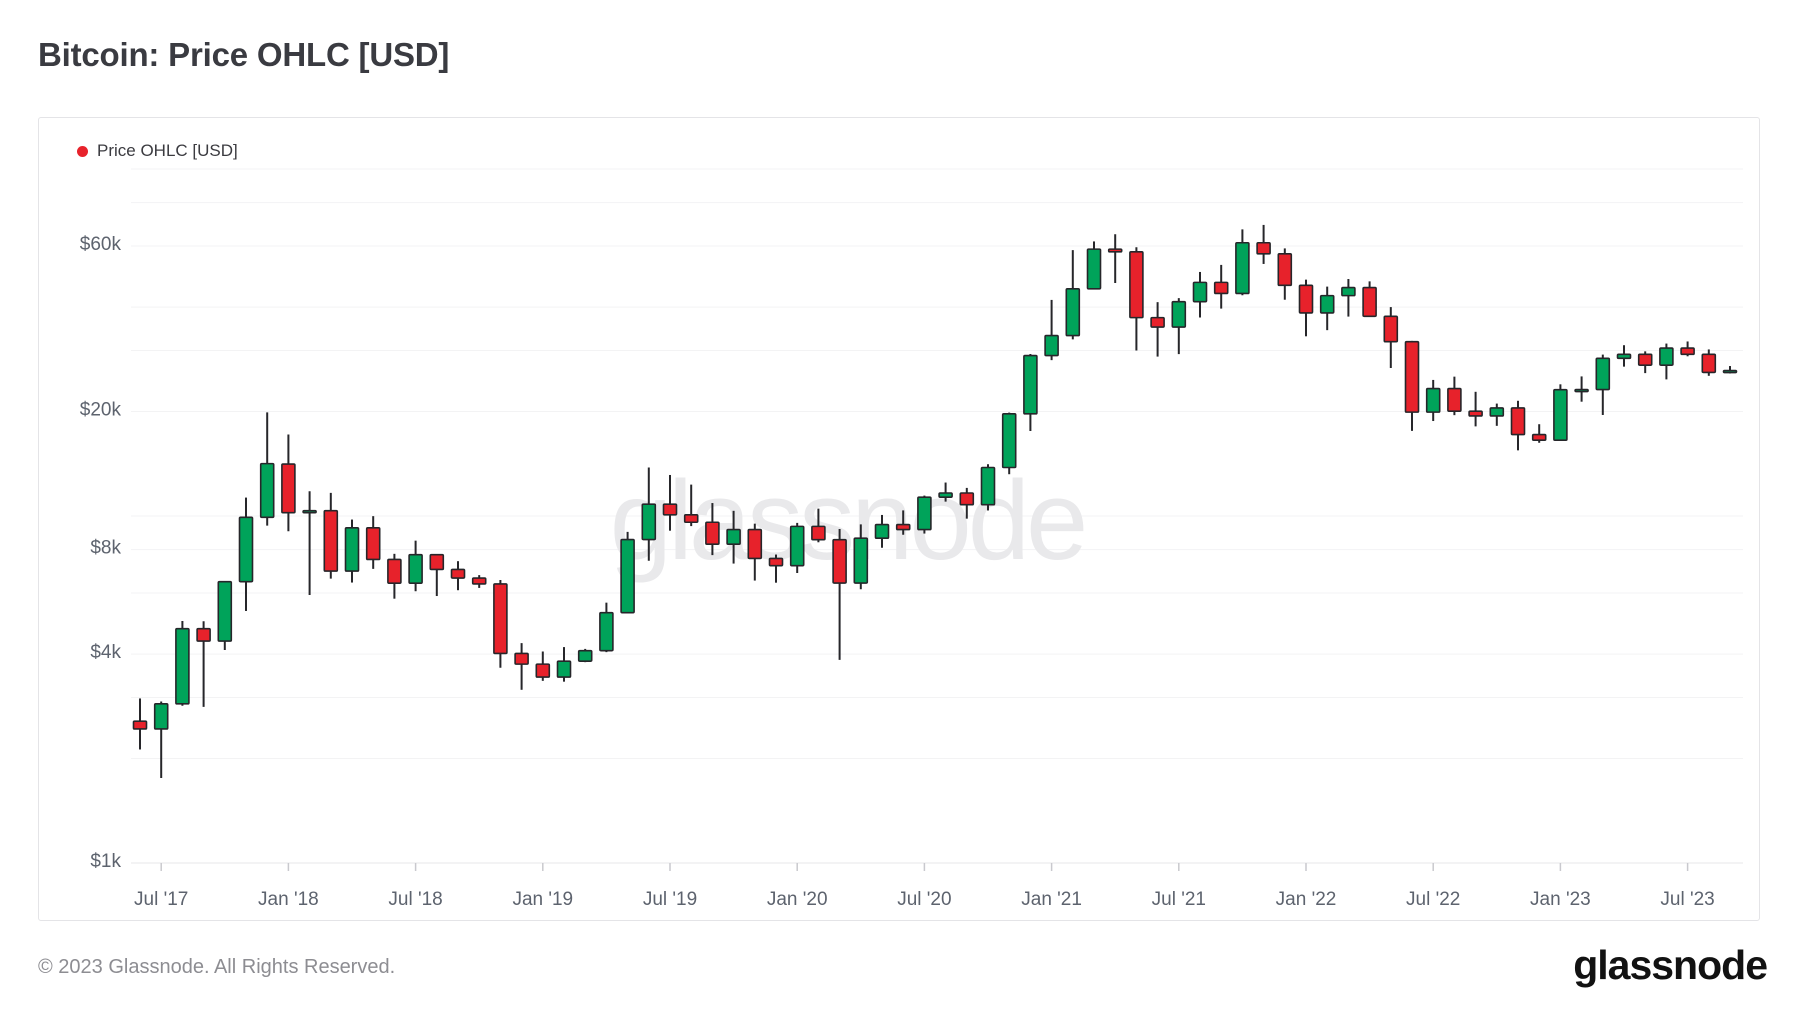  What do you see at coordinates (542, 899) in the screenshot?
I see `x-axis-label: Jan '19` at bounding box center [542, 899].